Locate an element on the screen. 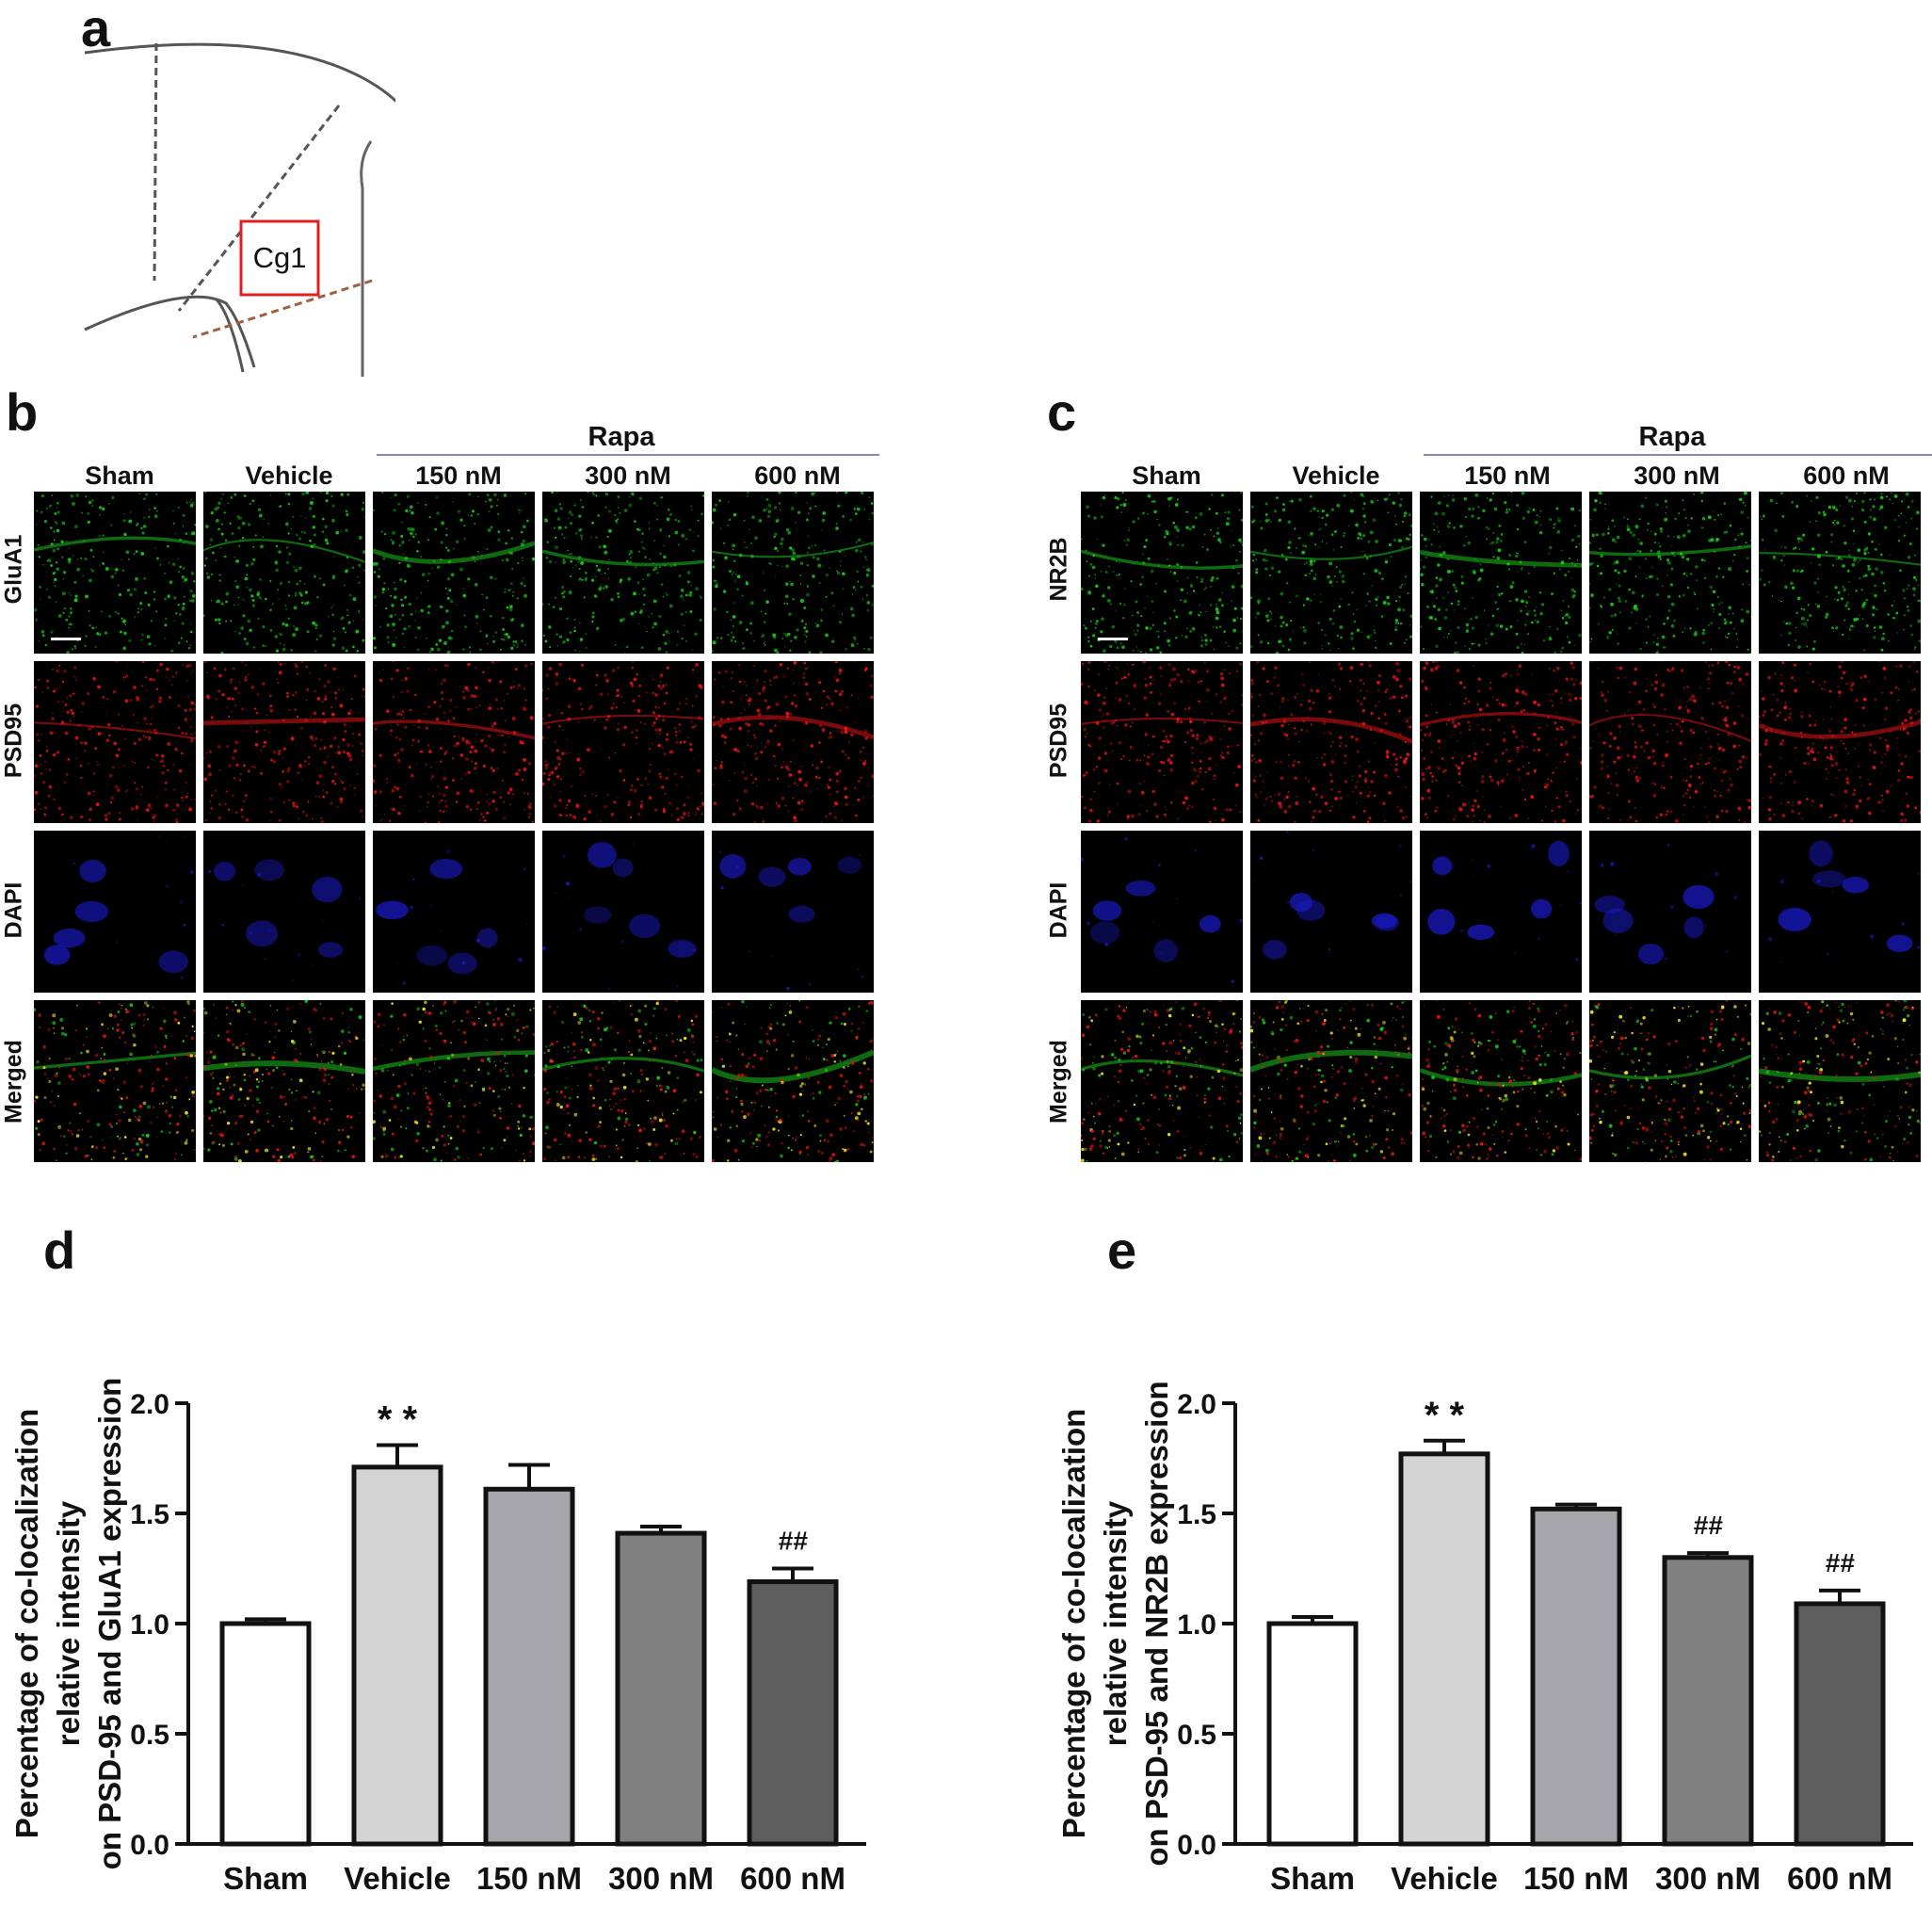  panel-b-rapa-label: Rapa is located at coordinates (621, 437).